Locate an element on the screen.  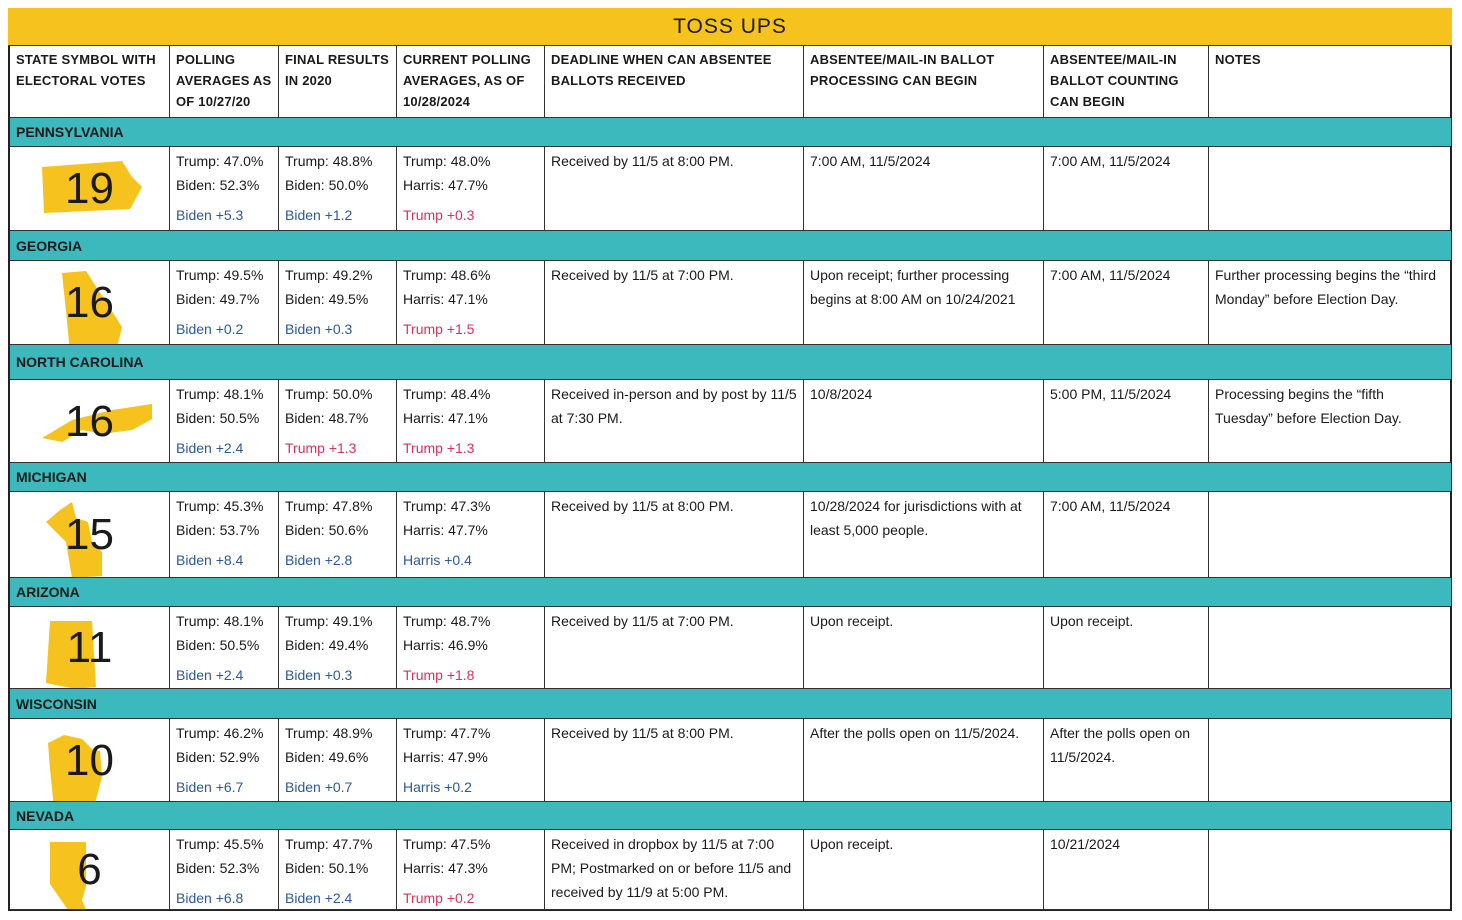
poll-line: Harris: 46.9% is located at coordinates (445, 645).